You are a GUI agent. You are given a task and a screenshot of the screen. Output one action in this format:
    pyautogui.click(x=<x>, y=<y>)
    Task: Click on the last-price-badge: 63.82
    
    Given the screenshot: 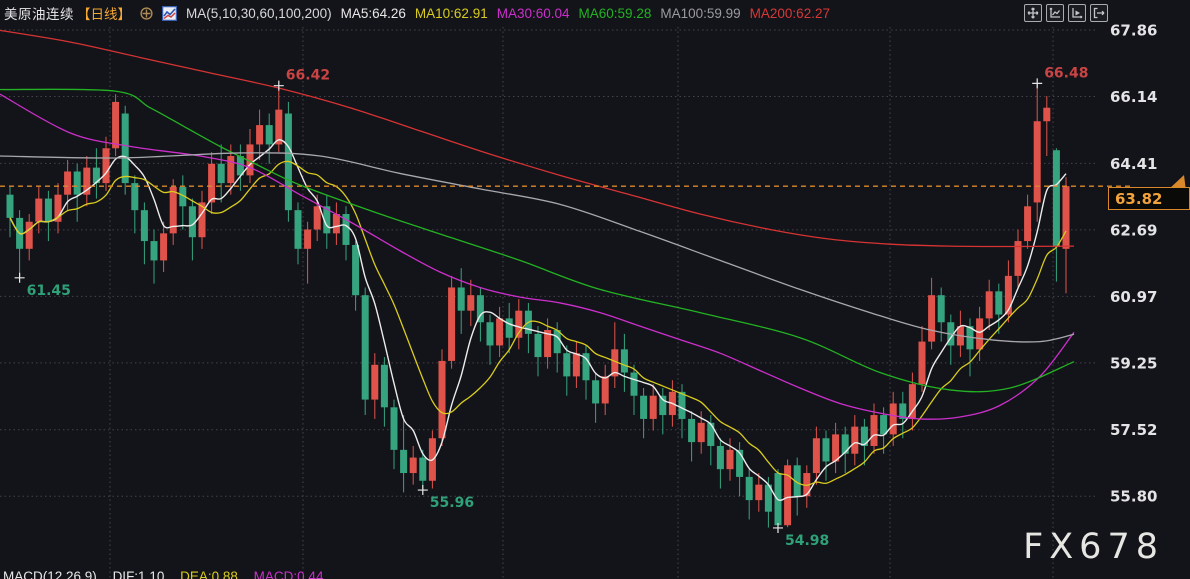 What is the action you would take?
    pyautogui.click(x=1149, y=198)
    